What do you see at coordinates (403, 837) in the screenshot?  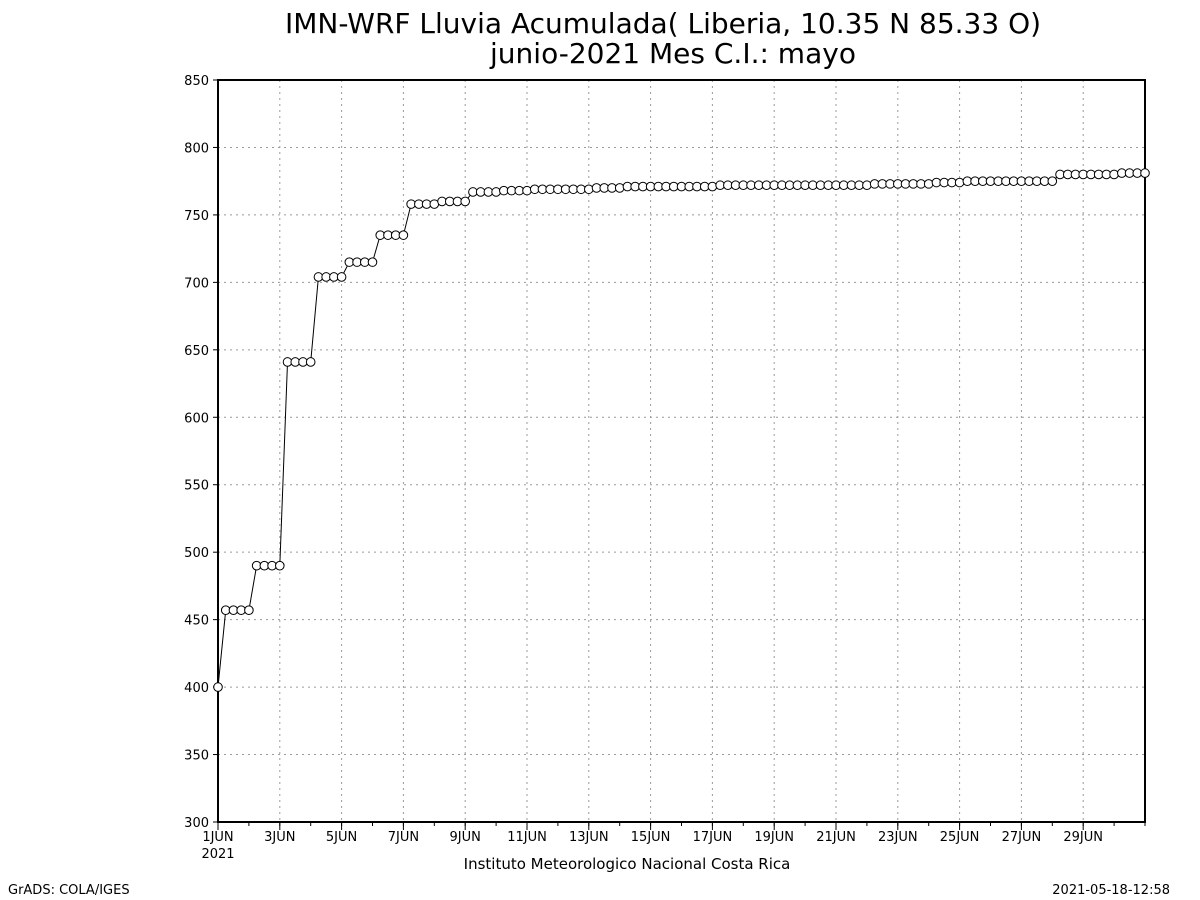 I see `x-tick-label: 7JUN` at bounding box center [403, 837].